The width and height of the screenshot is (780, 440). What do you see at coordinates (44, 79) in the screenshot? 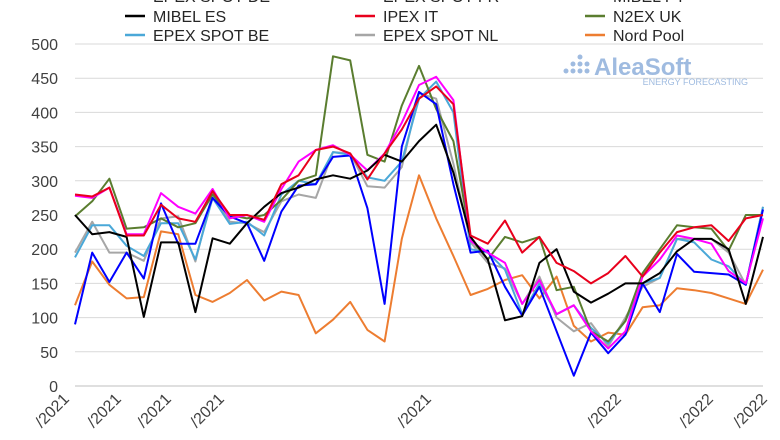
I see `y-tick-label: 450` at bounding box center [44, 79].